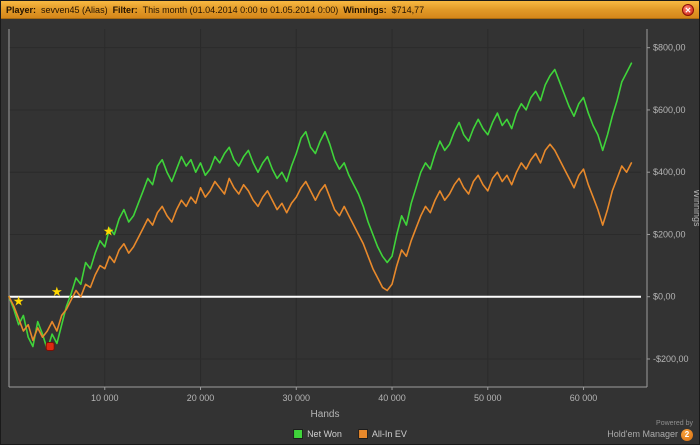 The width and height of the screenshot is (700, 445). Describe the element at coordinates (488, 398) in the screenshot. I see `x-tick-label: 50 000` at that location.